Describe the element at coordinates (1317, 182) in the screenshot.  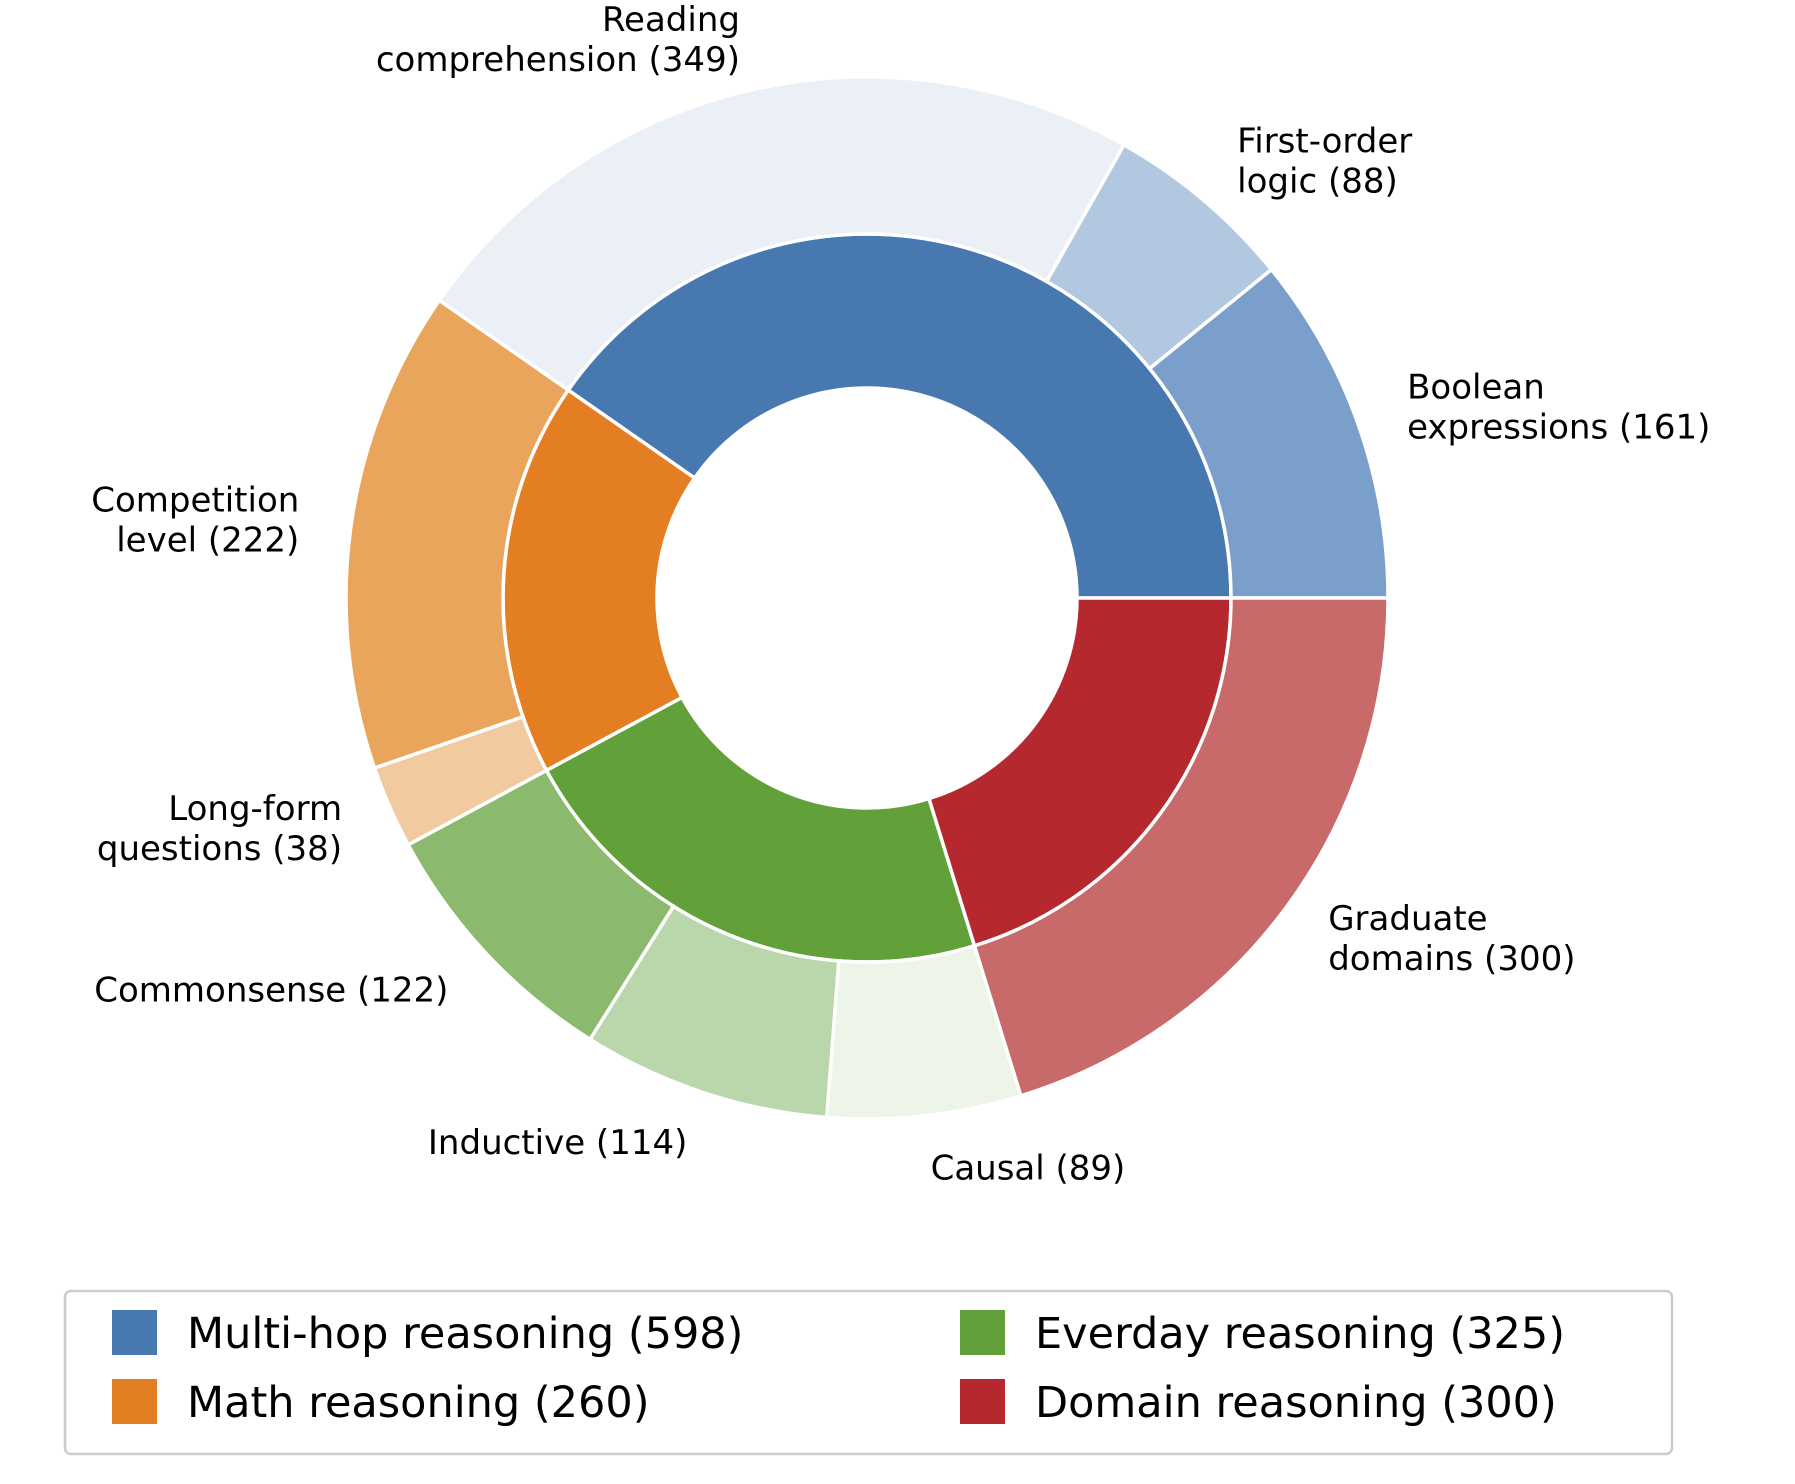
I see `outer-label-line: logic (88)` at that location.